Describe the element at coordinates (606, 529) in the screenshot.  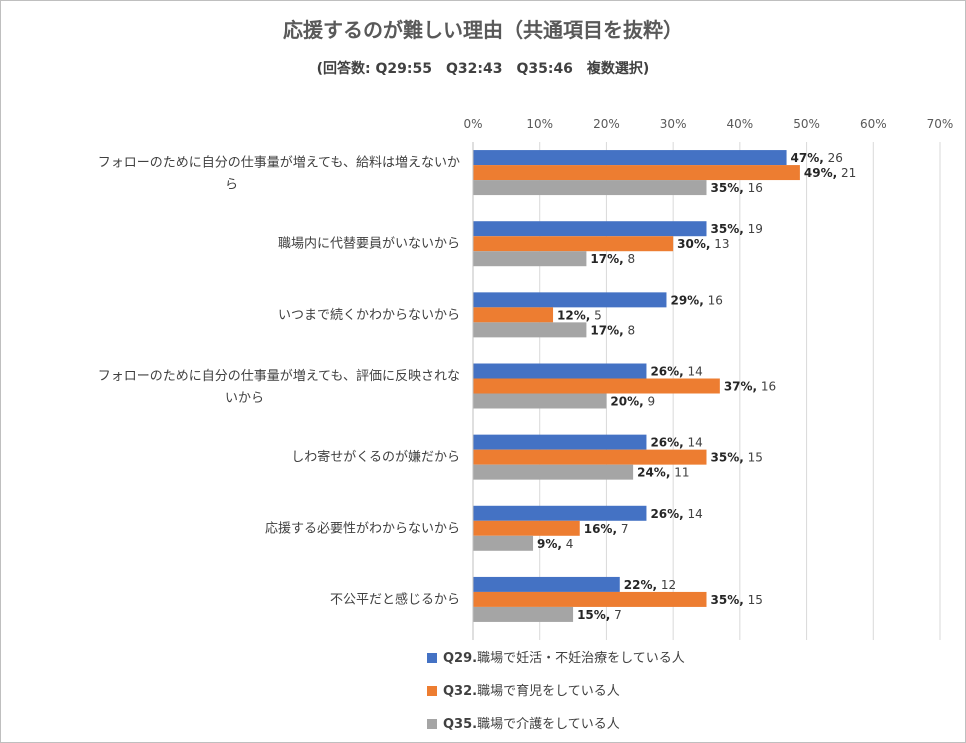
I see `data-label: 16%, 7` at that location.